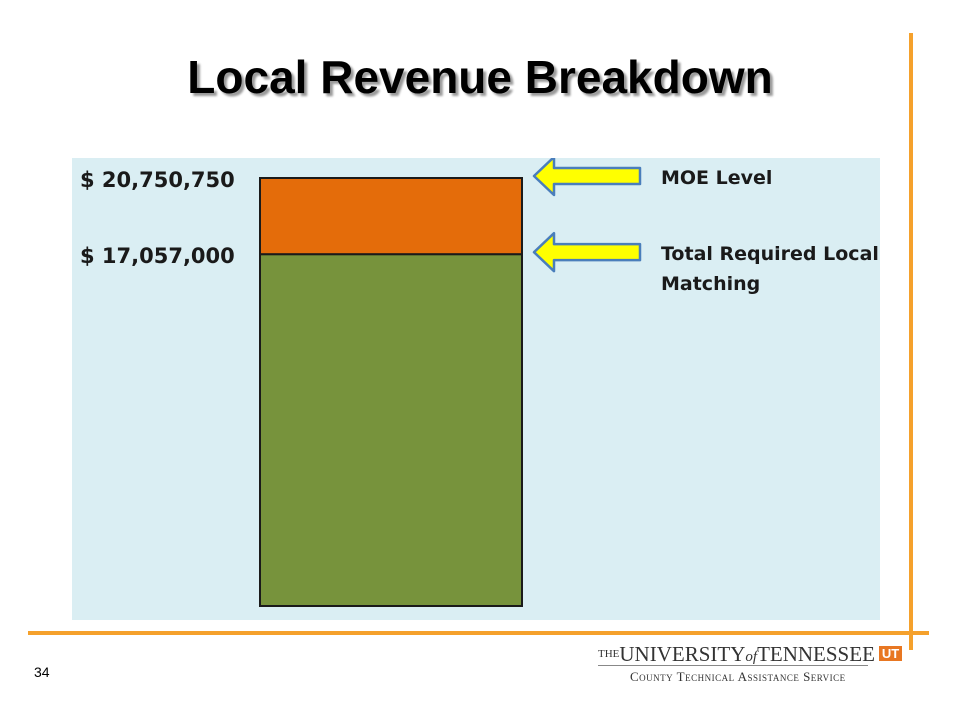 This screenshot has height=720, width=960. Describe the element at coordinates (42, 672) in the screenshot. I see `page-number: 34` at that location.